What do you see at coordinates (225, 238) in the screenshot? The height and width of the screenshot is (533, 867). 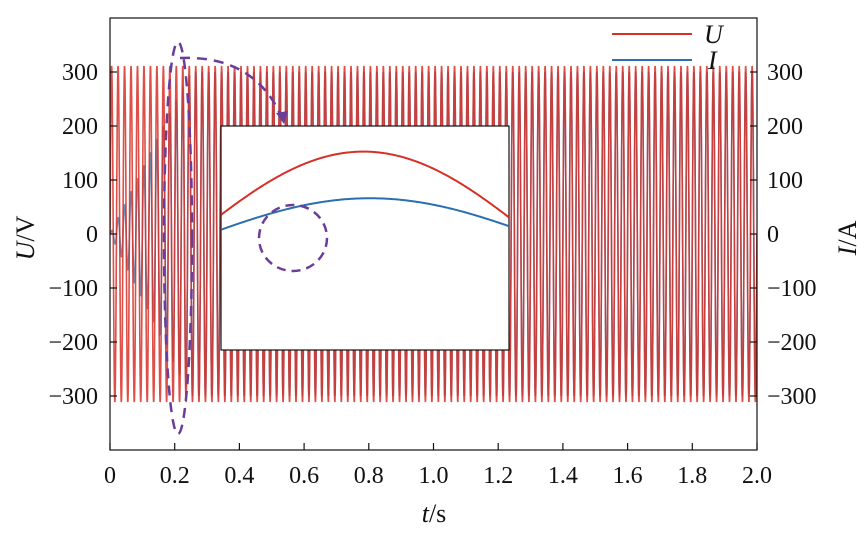 I see `zoom-callout` at bounding box center [225, 238].